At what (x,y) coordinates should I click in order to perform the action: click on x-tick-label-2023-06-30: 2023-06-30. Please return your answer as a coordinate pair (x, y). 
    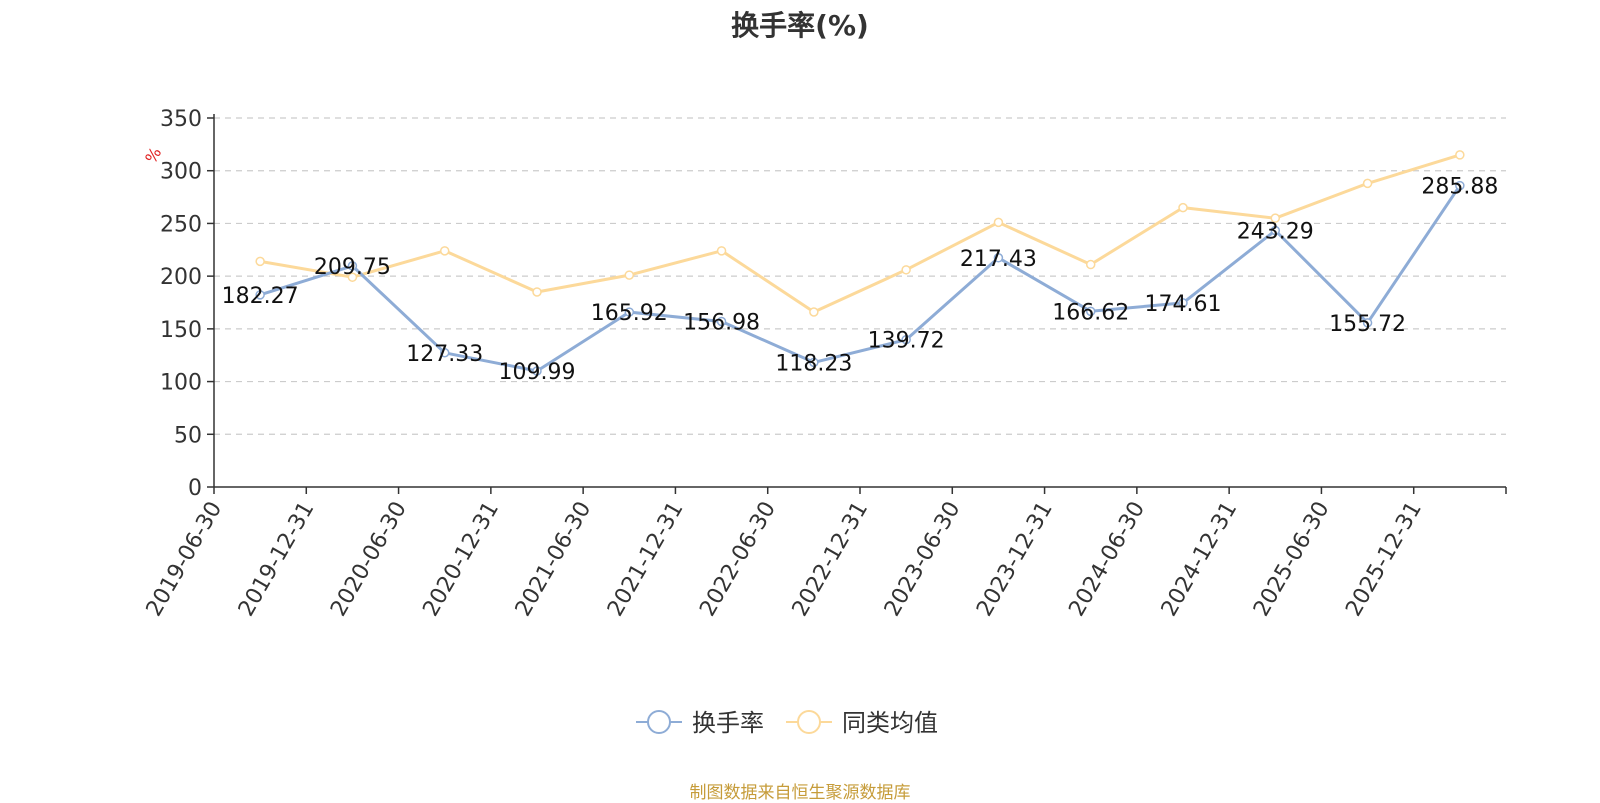
    Looking at the image, I should click on (923, 559).